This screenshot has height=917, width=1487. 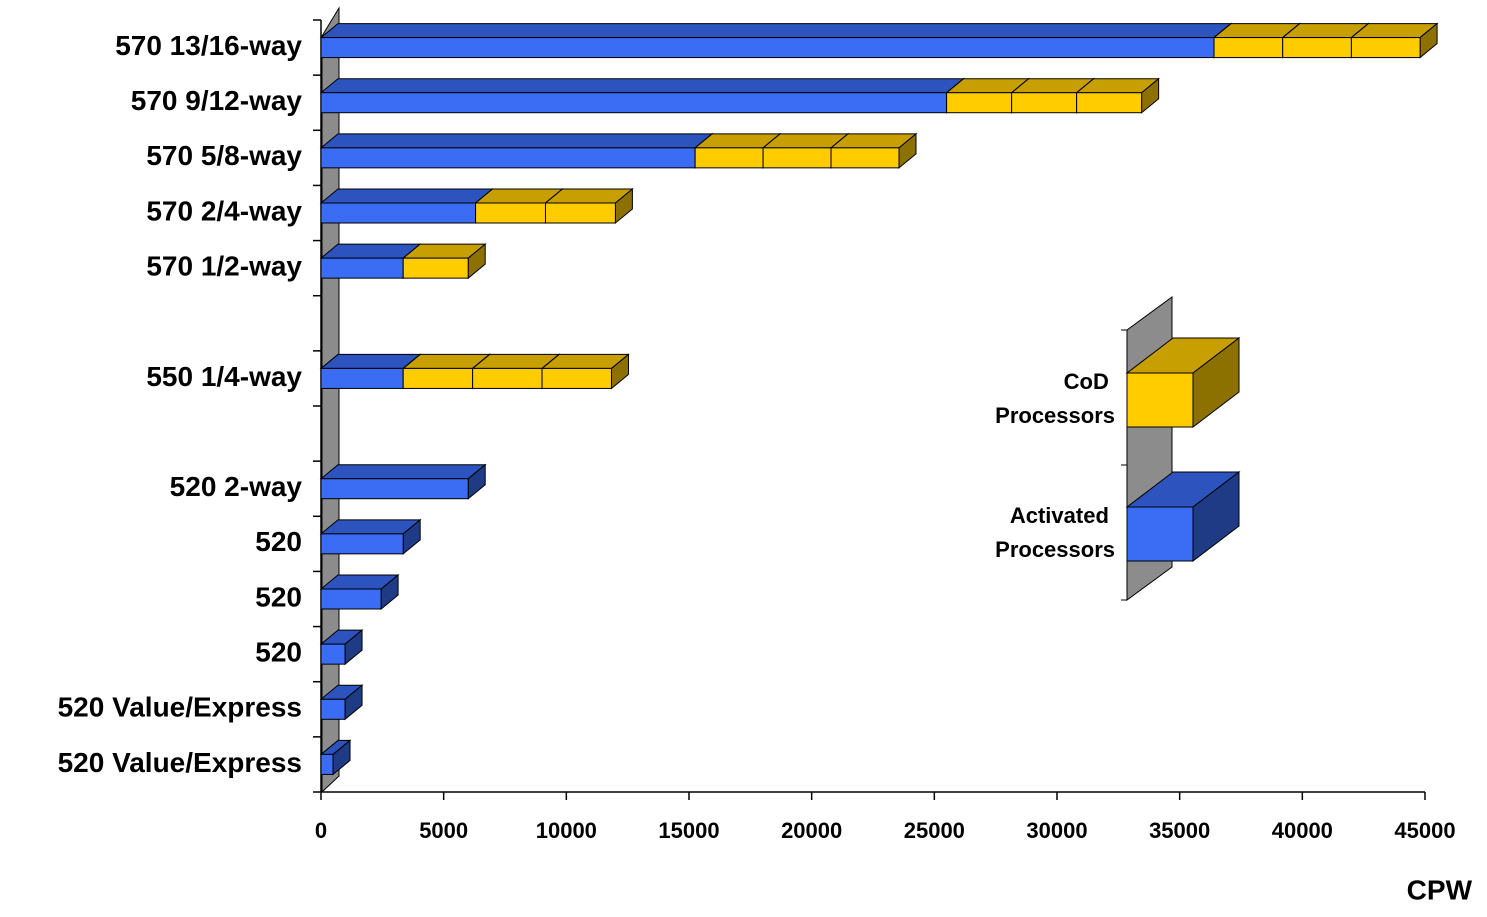 I want to click on back-wall, so click(x=330, y=400).